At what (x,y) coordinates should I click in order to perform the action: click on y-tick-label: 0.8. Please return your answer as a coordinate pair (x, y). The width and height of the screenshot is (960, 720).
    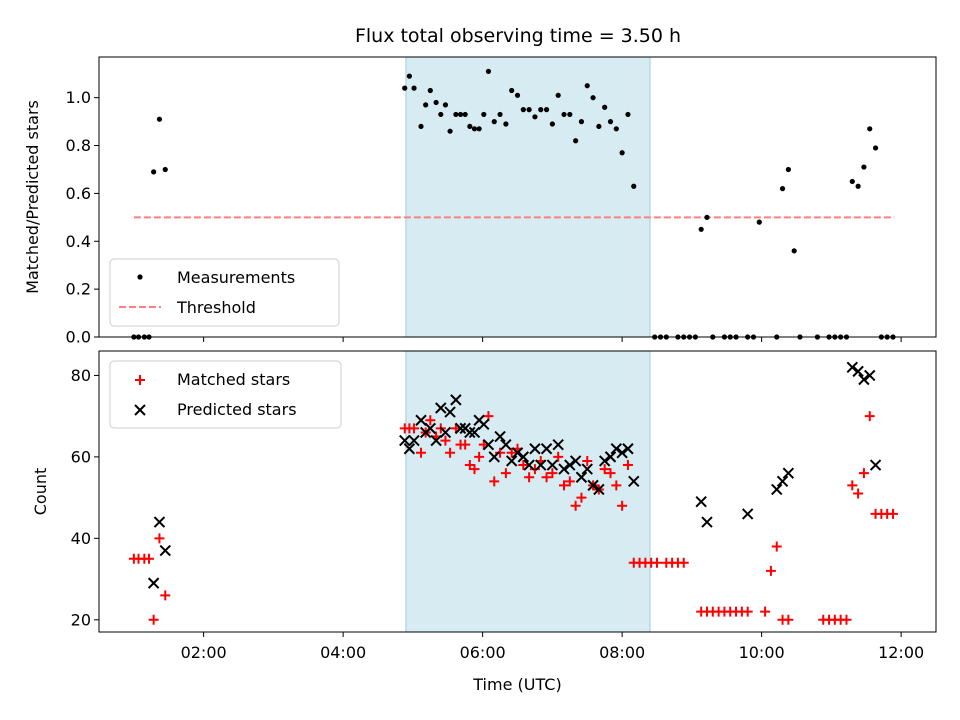
    Looking at the image, I should click on (78, 145).